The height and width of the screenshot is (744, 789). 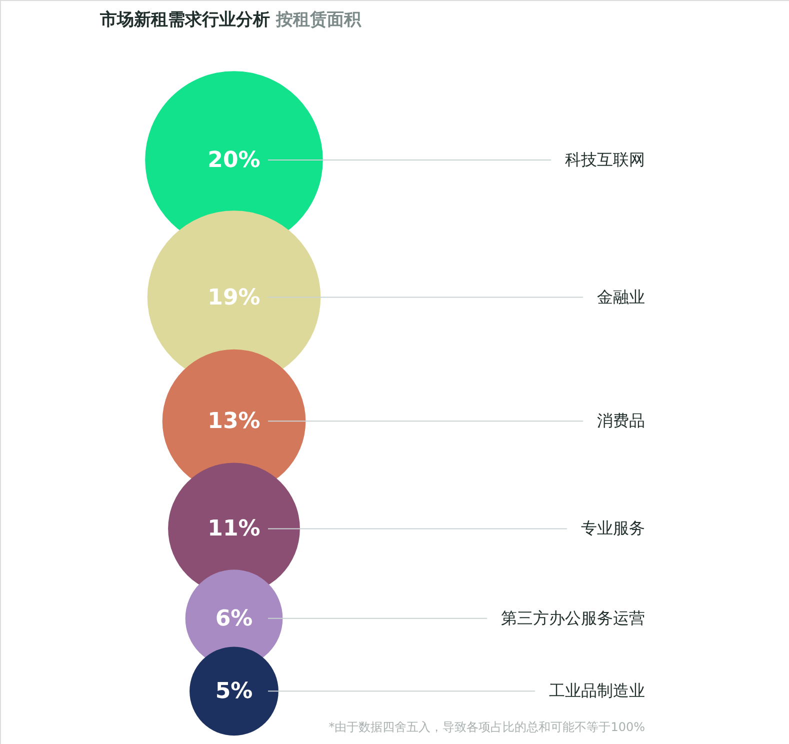 I want to click on data-label: 5%, so click(x=234, y=691).